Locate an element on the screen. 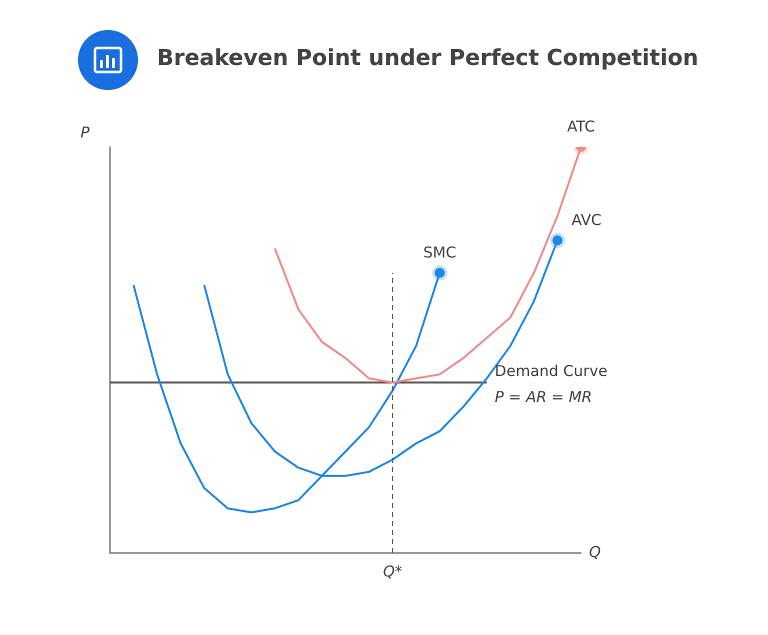 This screenshot has width=768, height=635. series-label: AVC is located at coordinates (586, 219).